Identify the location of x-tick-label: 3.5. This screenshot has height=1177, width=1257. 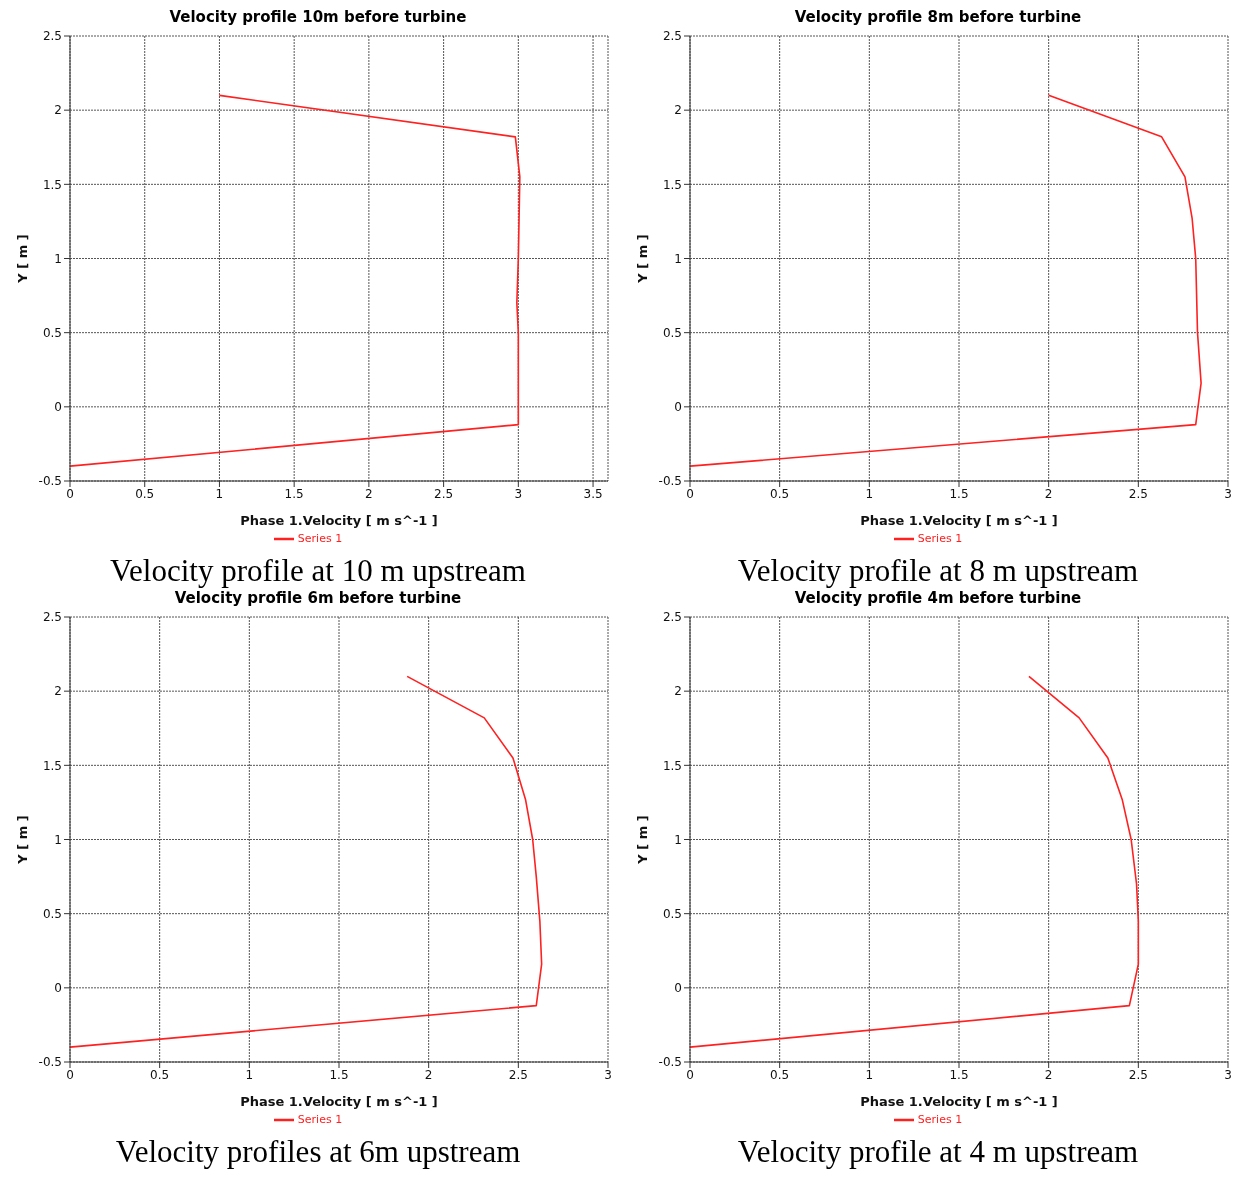
(593, 493).